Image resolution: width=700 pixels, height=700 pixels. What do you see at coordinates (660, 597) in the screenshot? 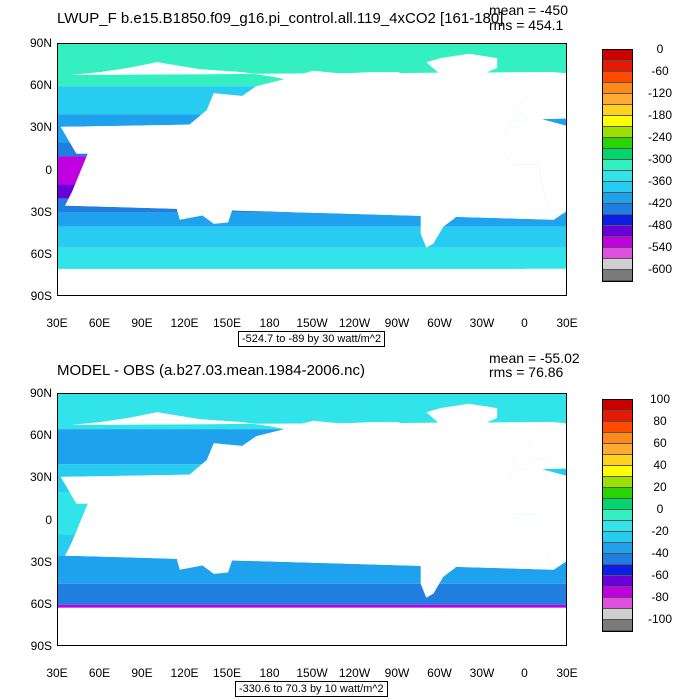
I see `colorbar-label: -80` at bounding box center [660, 597].